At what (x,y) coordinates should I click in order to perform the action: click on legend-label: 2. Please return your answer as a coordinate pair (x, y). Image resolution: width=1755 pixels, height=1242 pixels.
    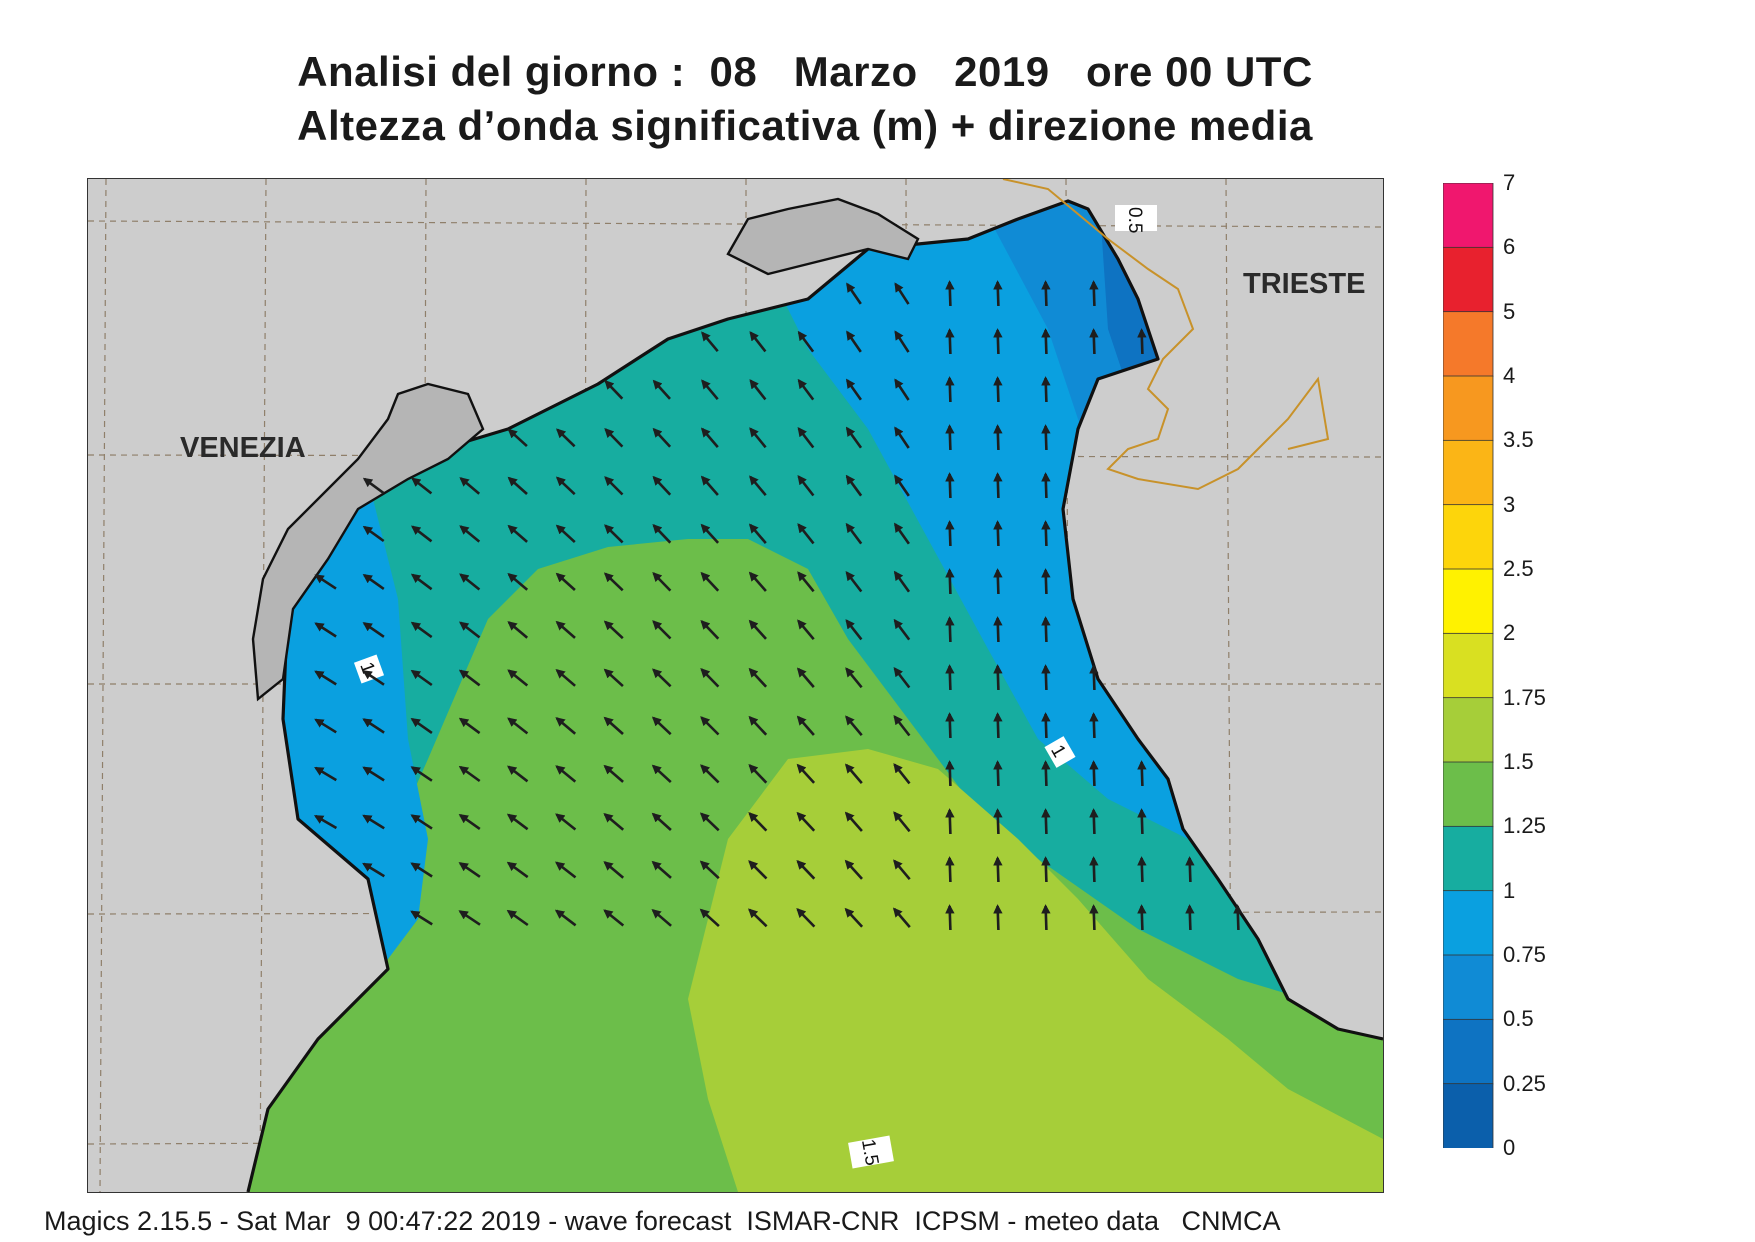
    Looking at the image, I should click on (1509, 633).